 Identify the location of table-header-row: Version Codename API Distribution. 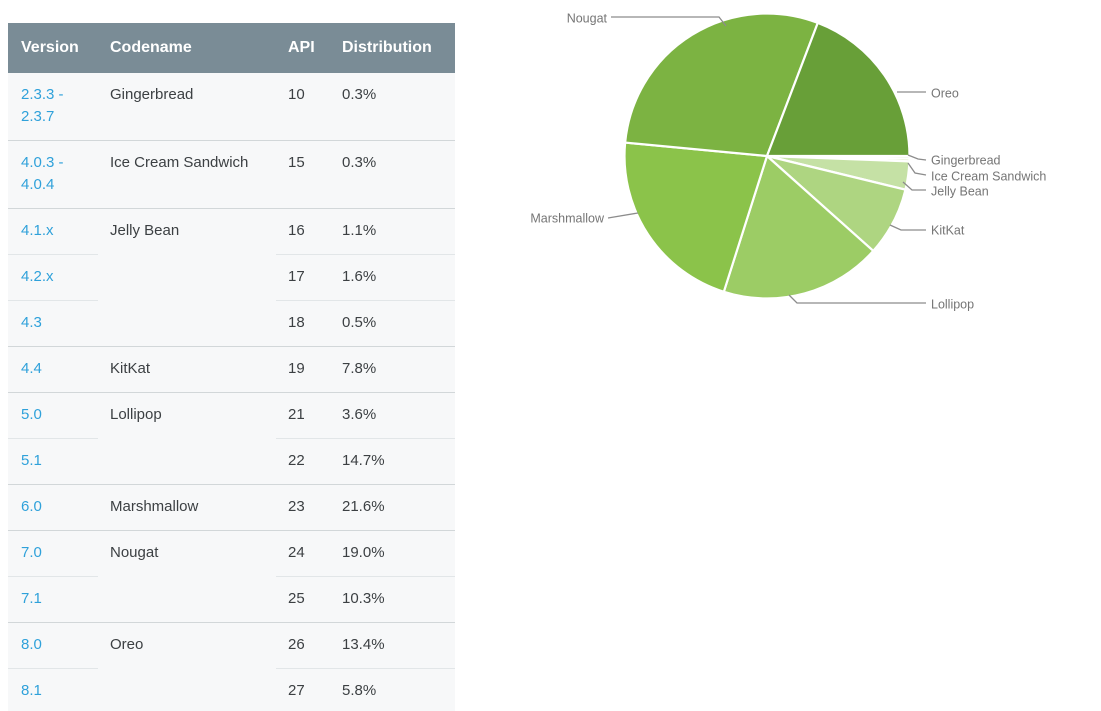
(231, 48).